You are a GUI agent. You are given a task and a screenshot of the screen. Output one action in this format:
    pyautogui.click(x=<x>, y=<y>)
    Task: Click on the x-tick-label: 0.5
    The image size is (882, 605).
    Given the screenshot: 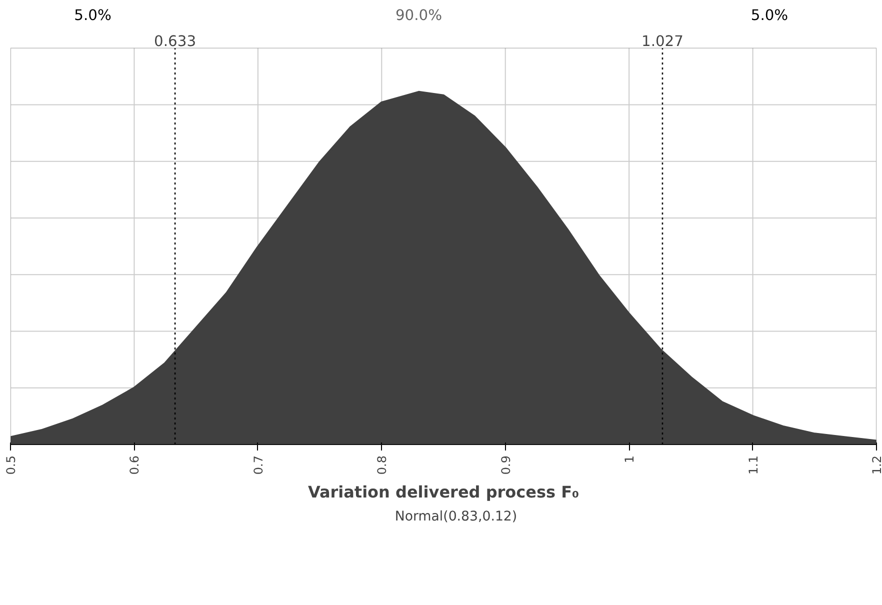 What is the action you would take?
    pyautogui.click(x=11, y=465)
    